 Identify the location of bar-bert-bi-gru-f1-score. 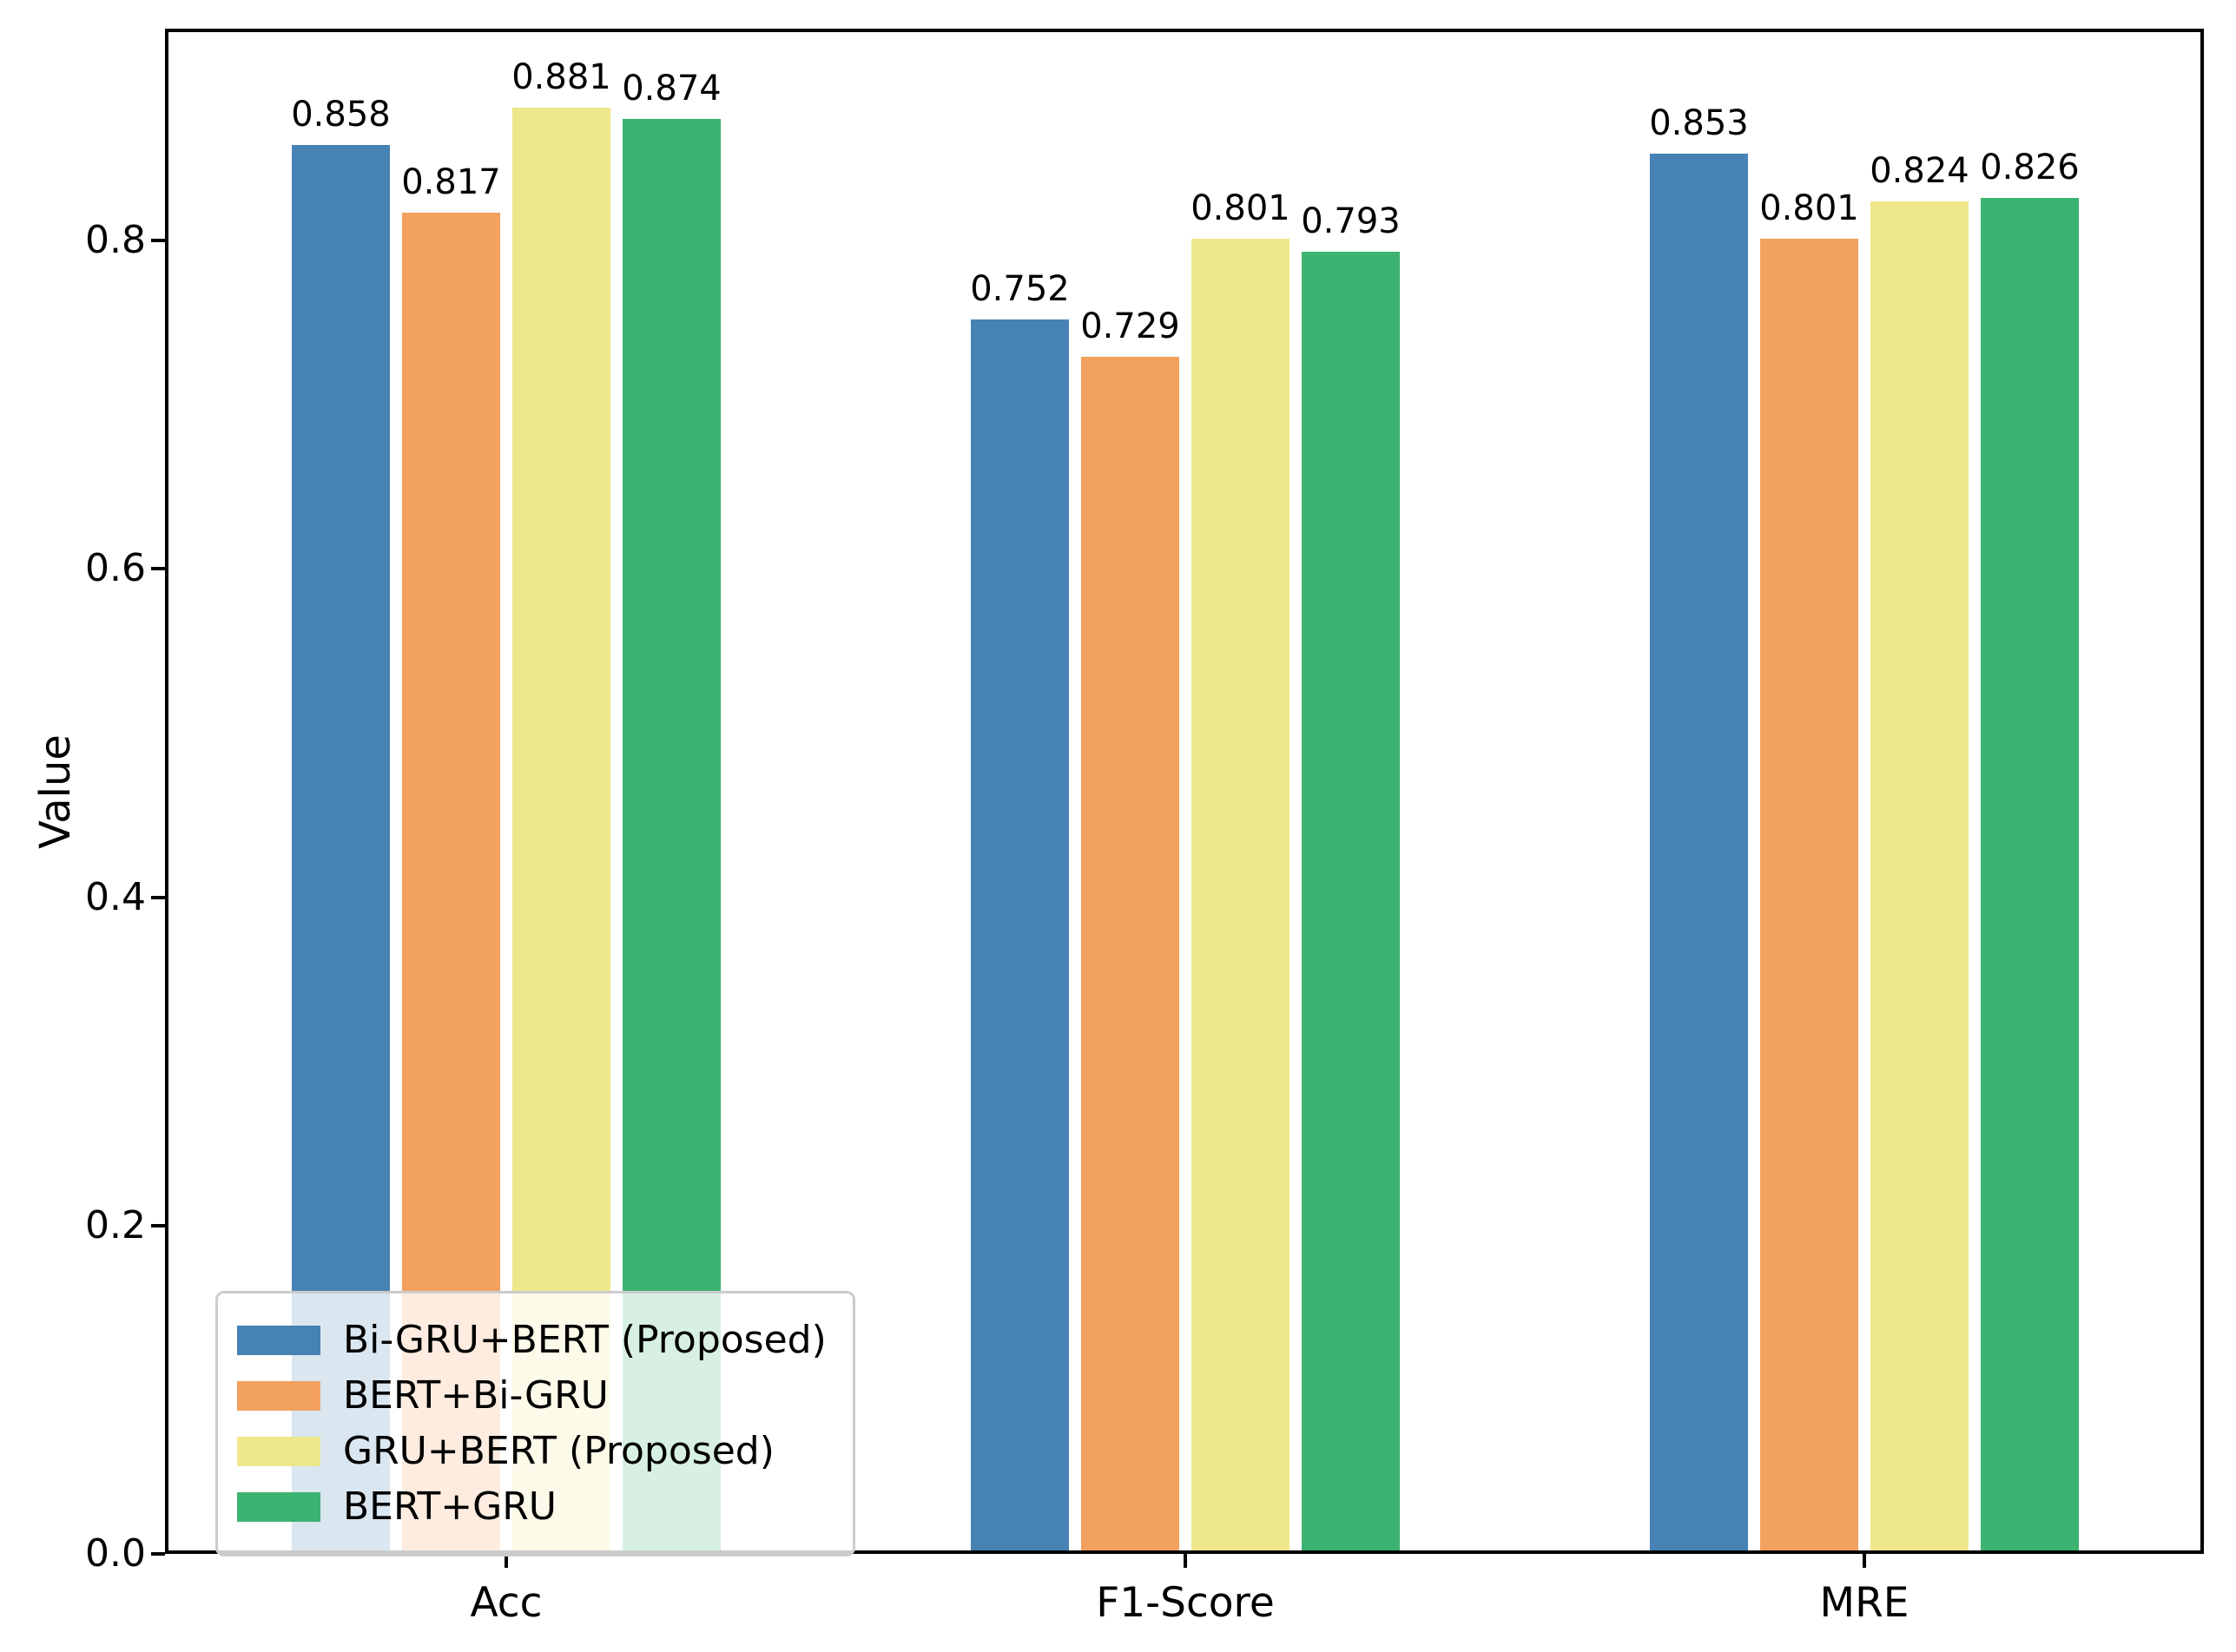
(1130, 955).